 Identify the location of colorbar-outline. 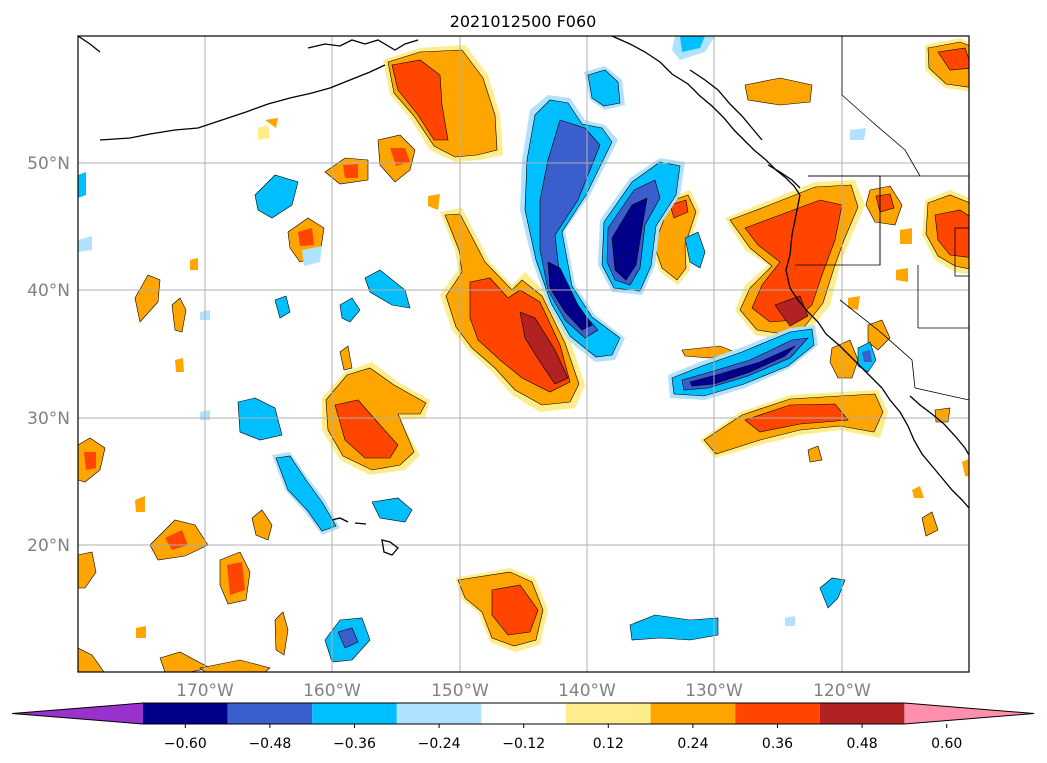
(523, 713).